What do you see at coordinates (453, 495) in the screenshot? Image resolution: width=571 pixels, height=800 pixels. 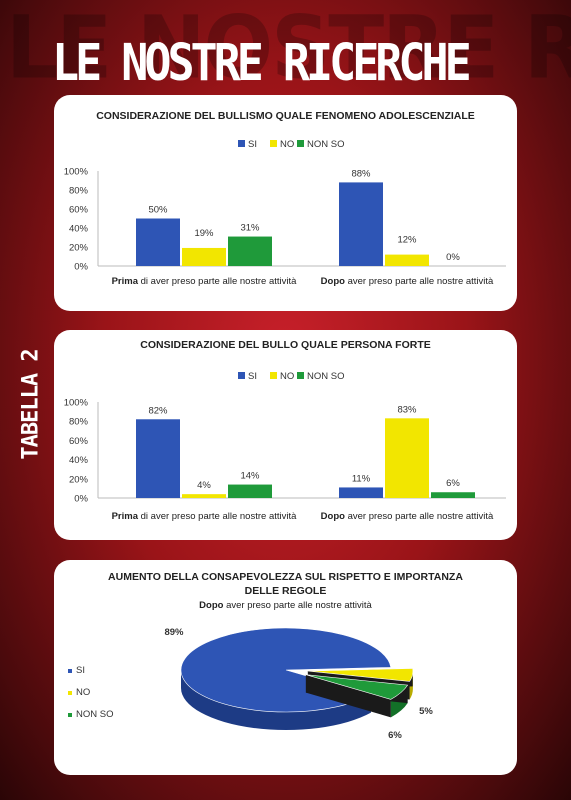 I see `bar-non-so-dopo` at bounding box center [453, 495].